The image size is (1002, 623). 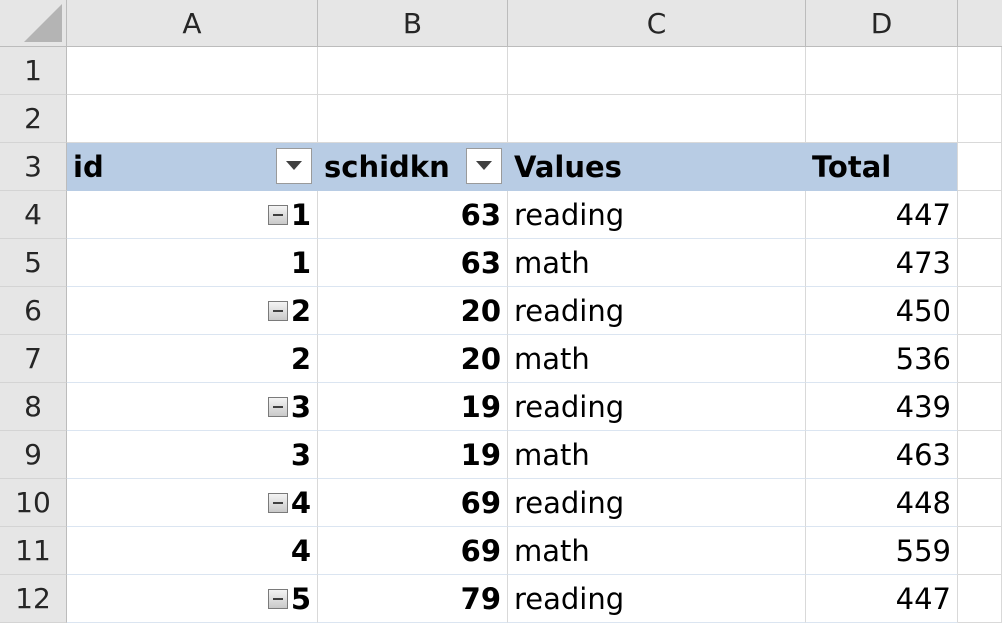 What do you see at coordinates (33, 119) in the screenshot?
I see `row-header-2: 2` at bounding box center [33, 119].